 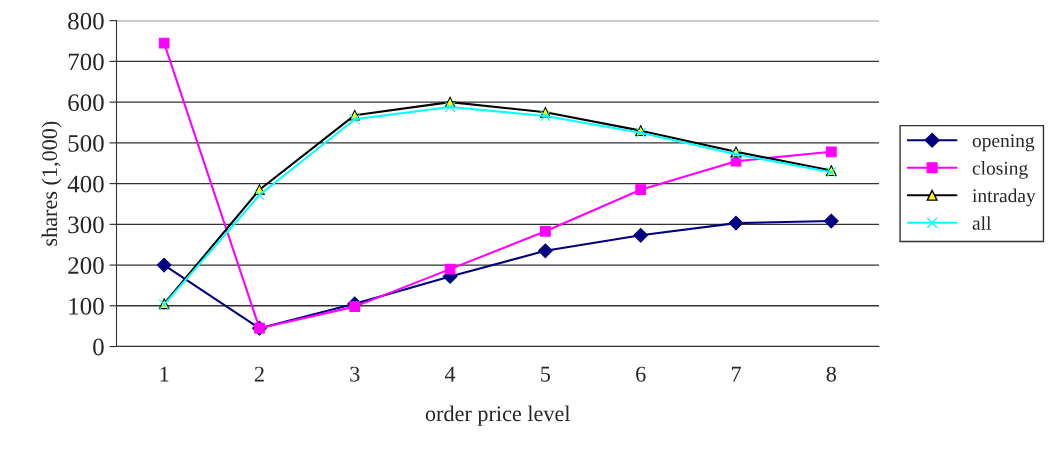 What do you see at coordinates (86, 306) in the screenshot?
I see `y-tick-label: 100` at bounding box center [86, 306].